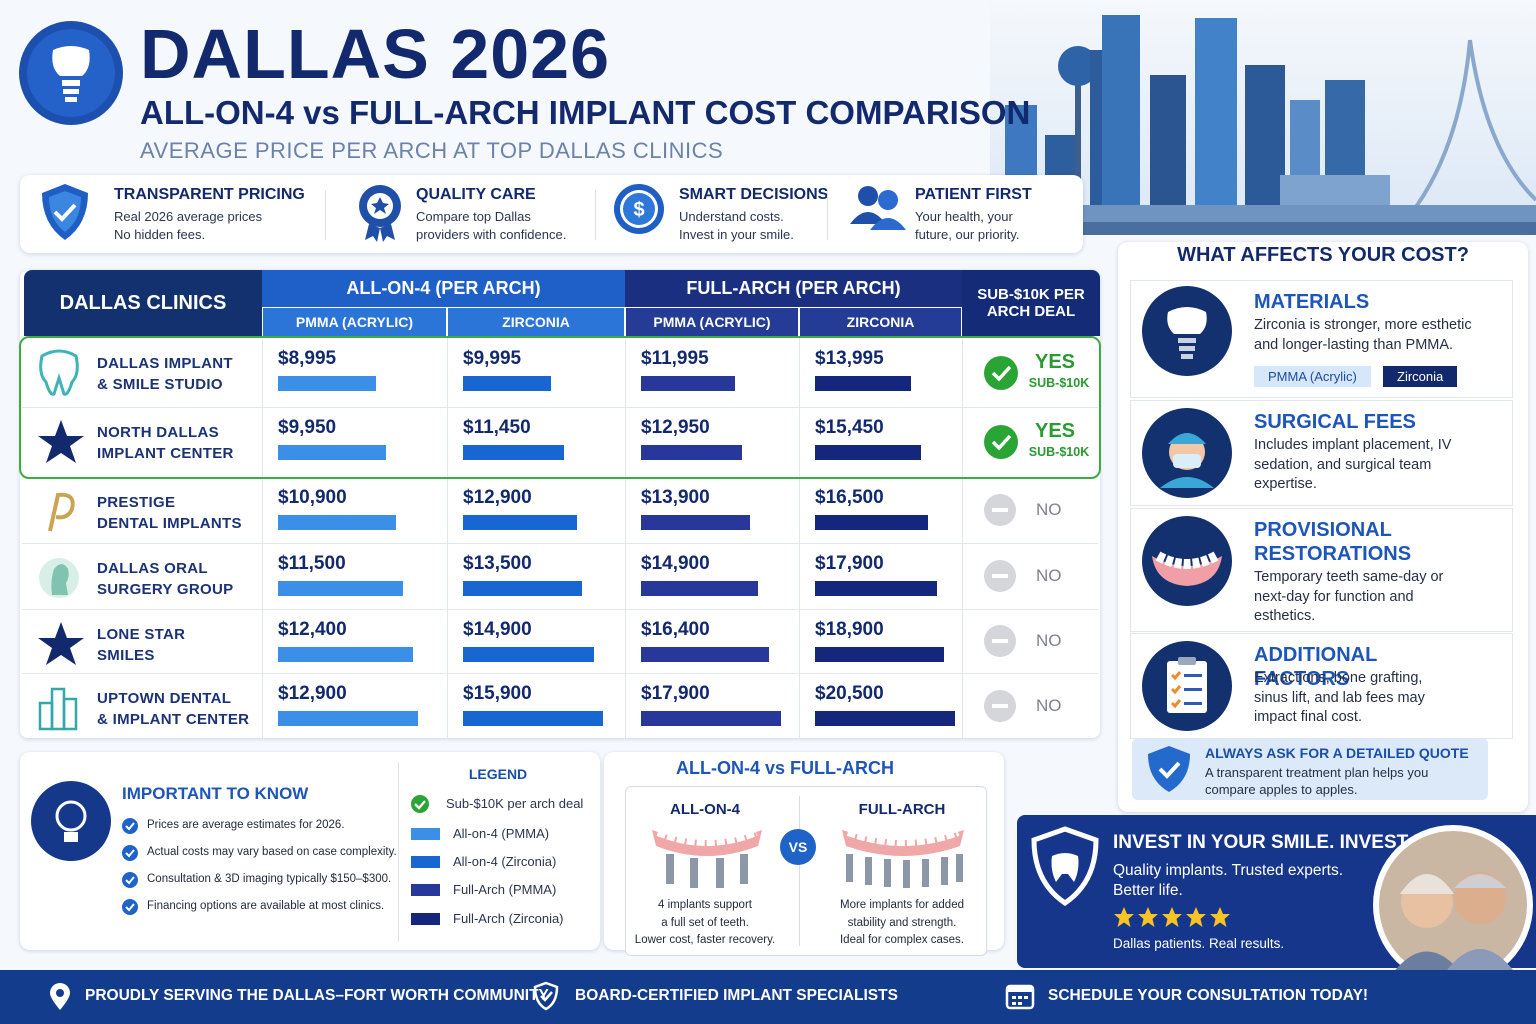  Describe the element at coordinates (964, 216) in the screenshot. I see `feature-text: Your health, your` at that location.